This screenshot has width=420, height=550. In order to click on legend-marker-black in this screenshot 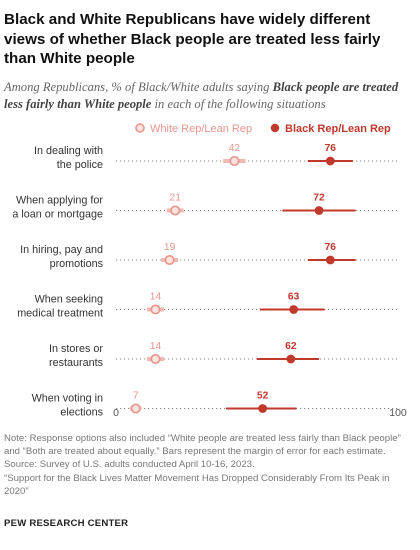, I will do `click(275, 128)`.